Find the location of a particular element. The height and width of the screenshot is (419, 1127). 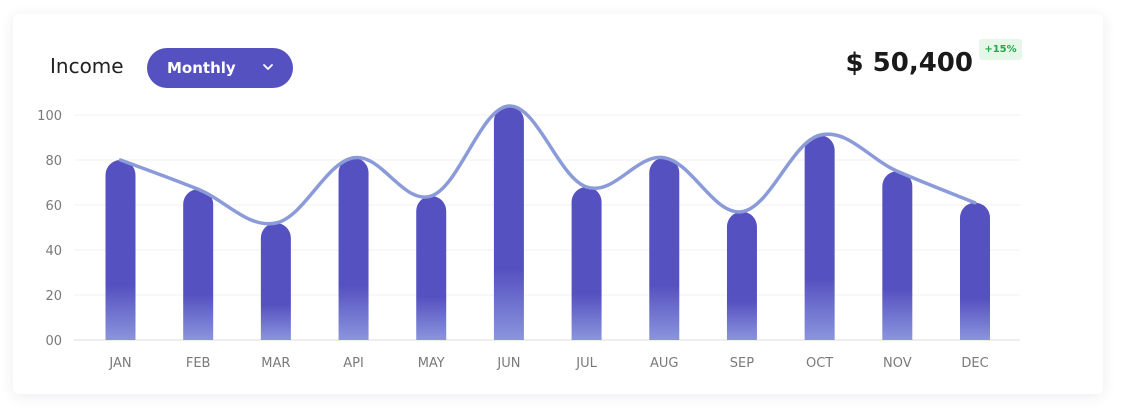

y-tick-label: 20 is located at coordinates (53, 296).